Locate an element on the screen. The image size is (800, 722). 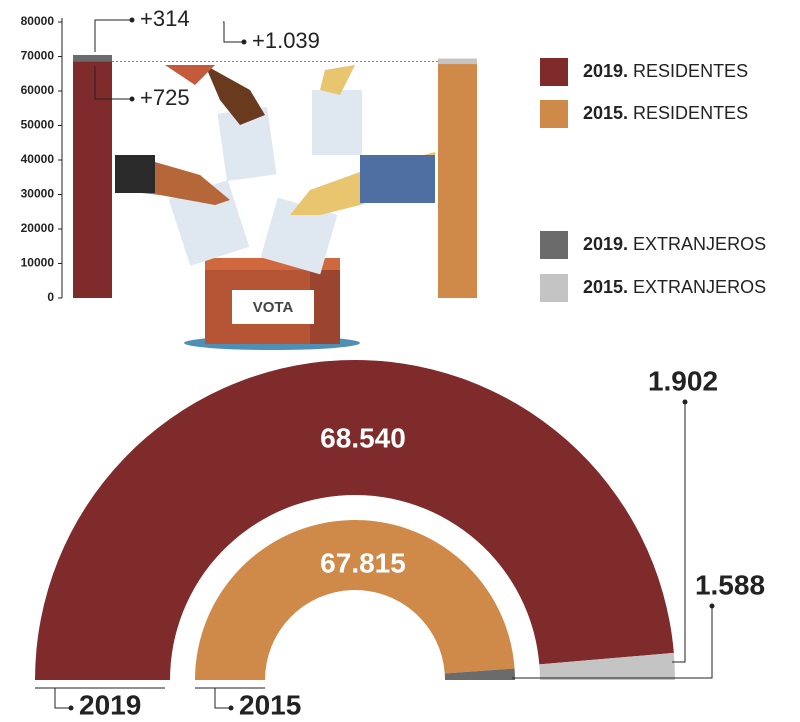
annotation: +1.039 is located at coordinates (286, 40).